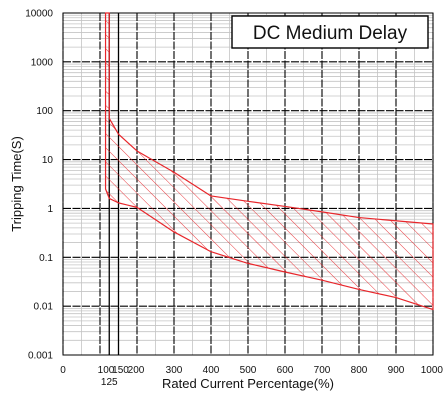 Image resolution: width=443 pixels, height=396 pixels. What do you see at coordinates (39, 185) in the screenshot?
I see `y-tick-labels: 0.001 0.01 0.1 1 10 100 1000 10000` at bounding box center [39, 185].